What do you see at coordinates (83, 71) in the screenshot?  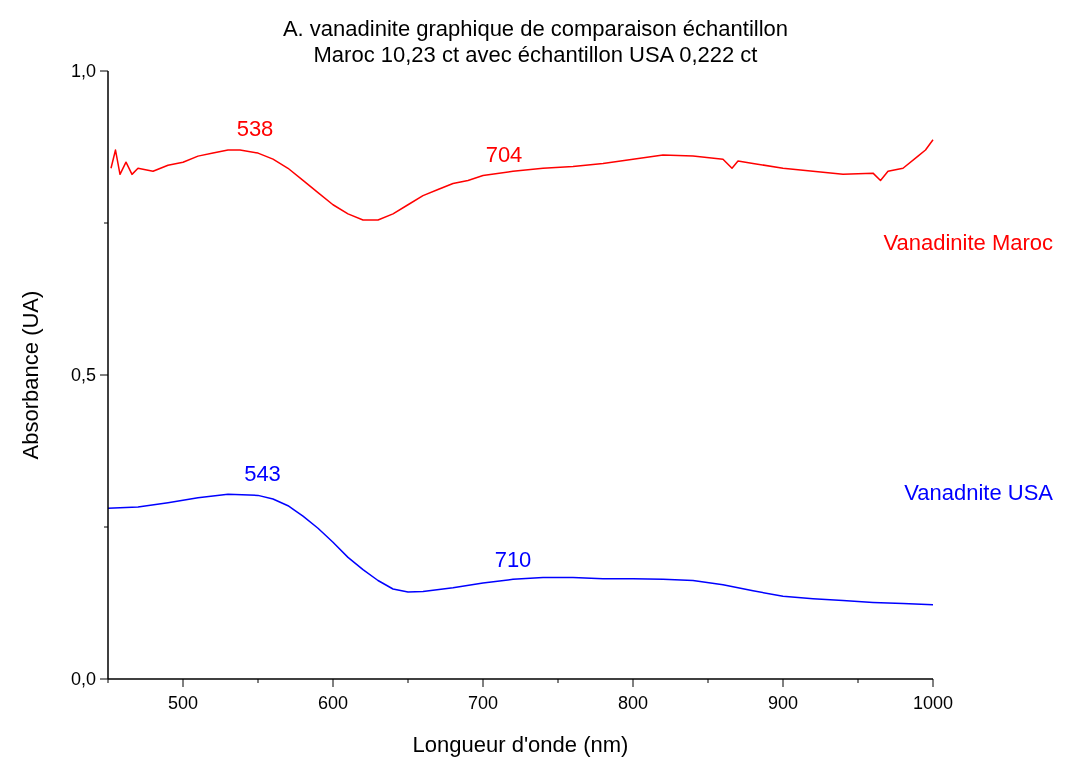 I see `y-tick-label: 1,0` at bounding box center [83, 71].